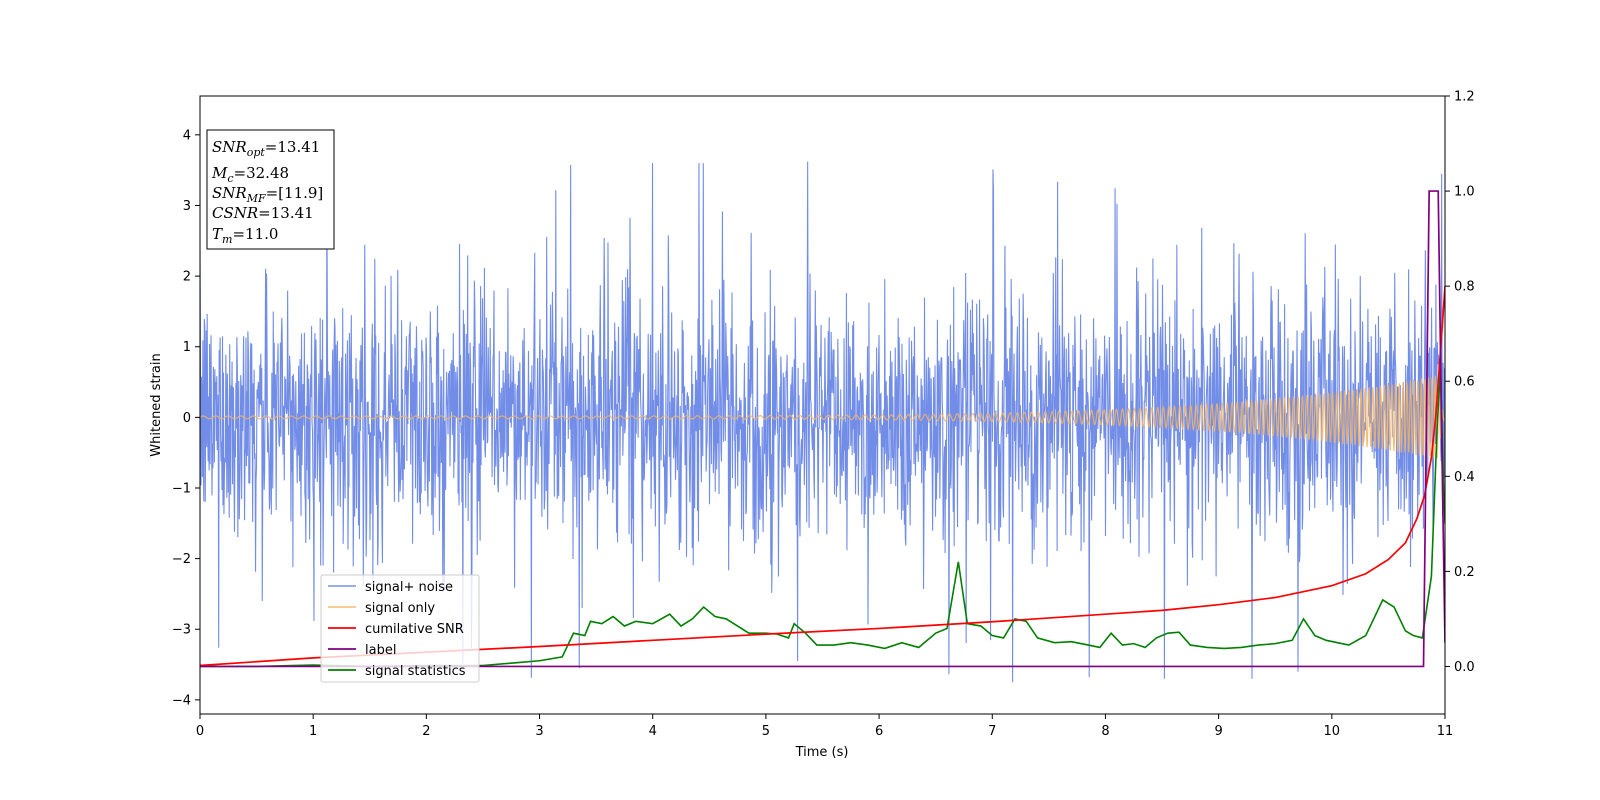  Describe the element at coordinates (256, 152) in the screenshot. I see `stats-subscript: opt` at that location.